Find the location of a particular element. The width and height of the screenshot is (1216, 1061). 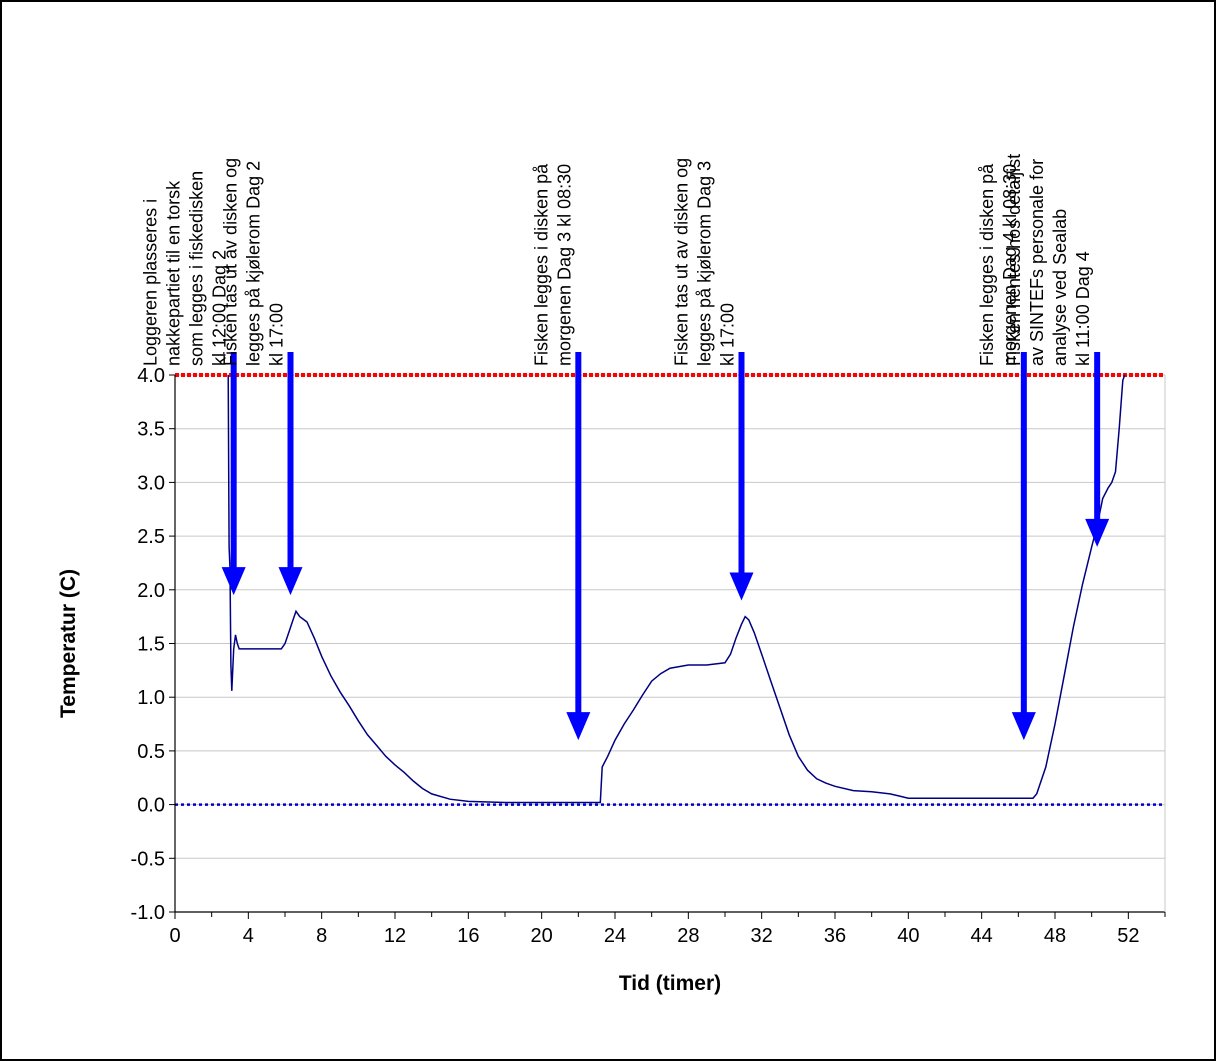

annotation-line: kl 12:00 Dag 2 is located at coordinates (220, 308).